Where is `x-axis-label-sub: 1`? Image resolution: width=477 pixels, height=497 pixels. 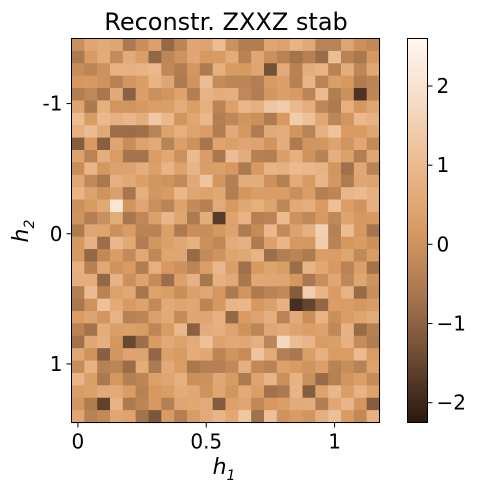 x-axis-label-sub: 1 is located at coordinates (231, 476).